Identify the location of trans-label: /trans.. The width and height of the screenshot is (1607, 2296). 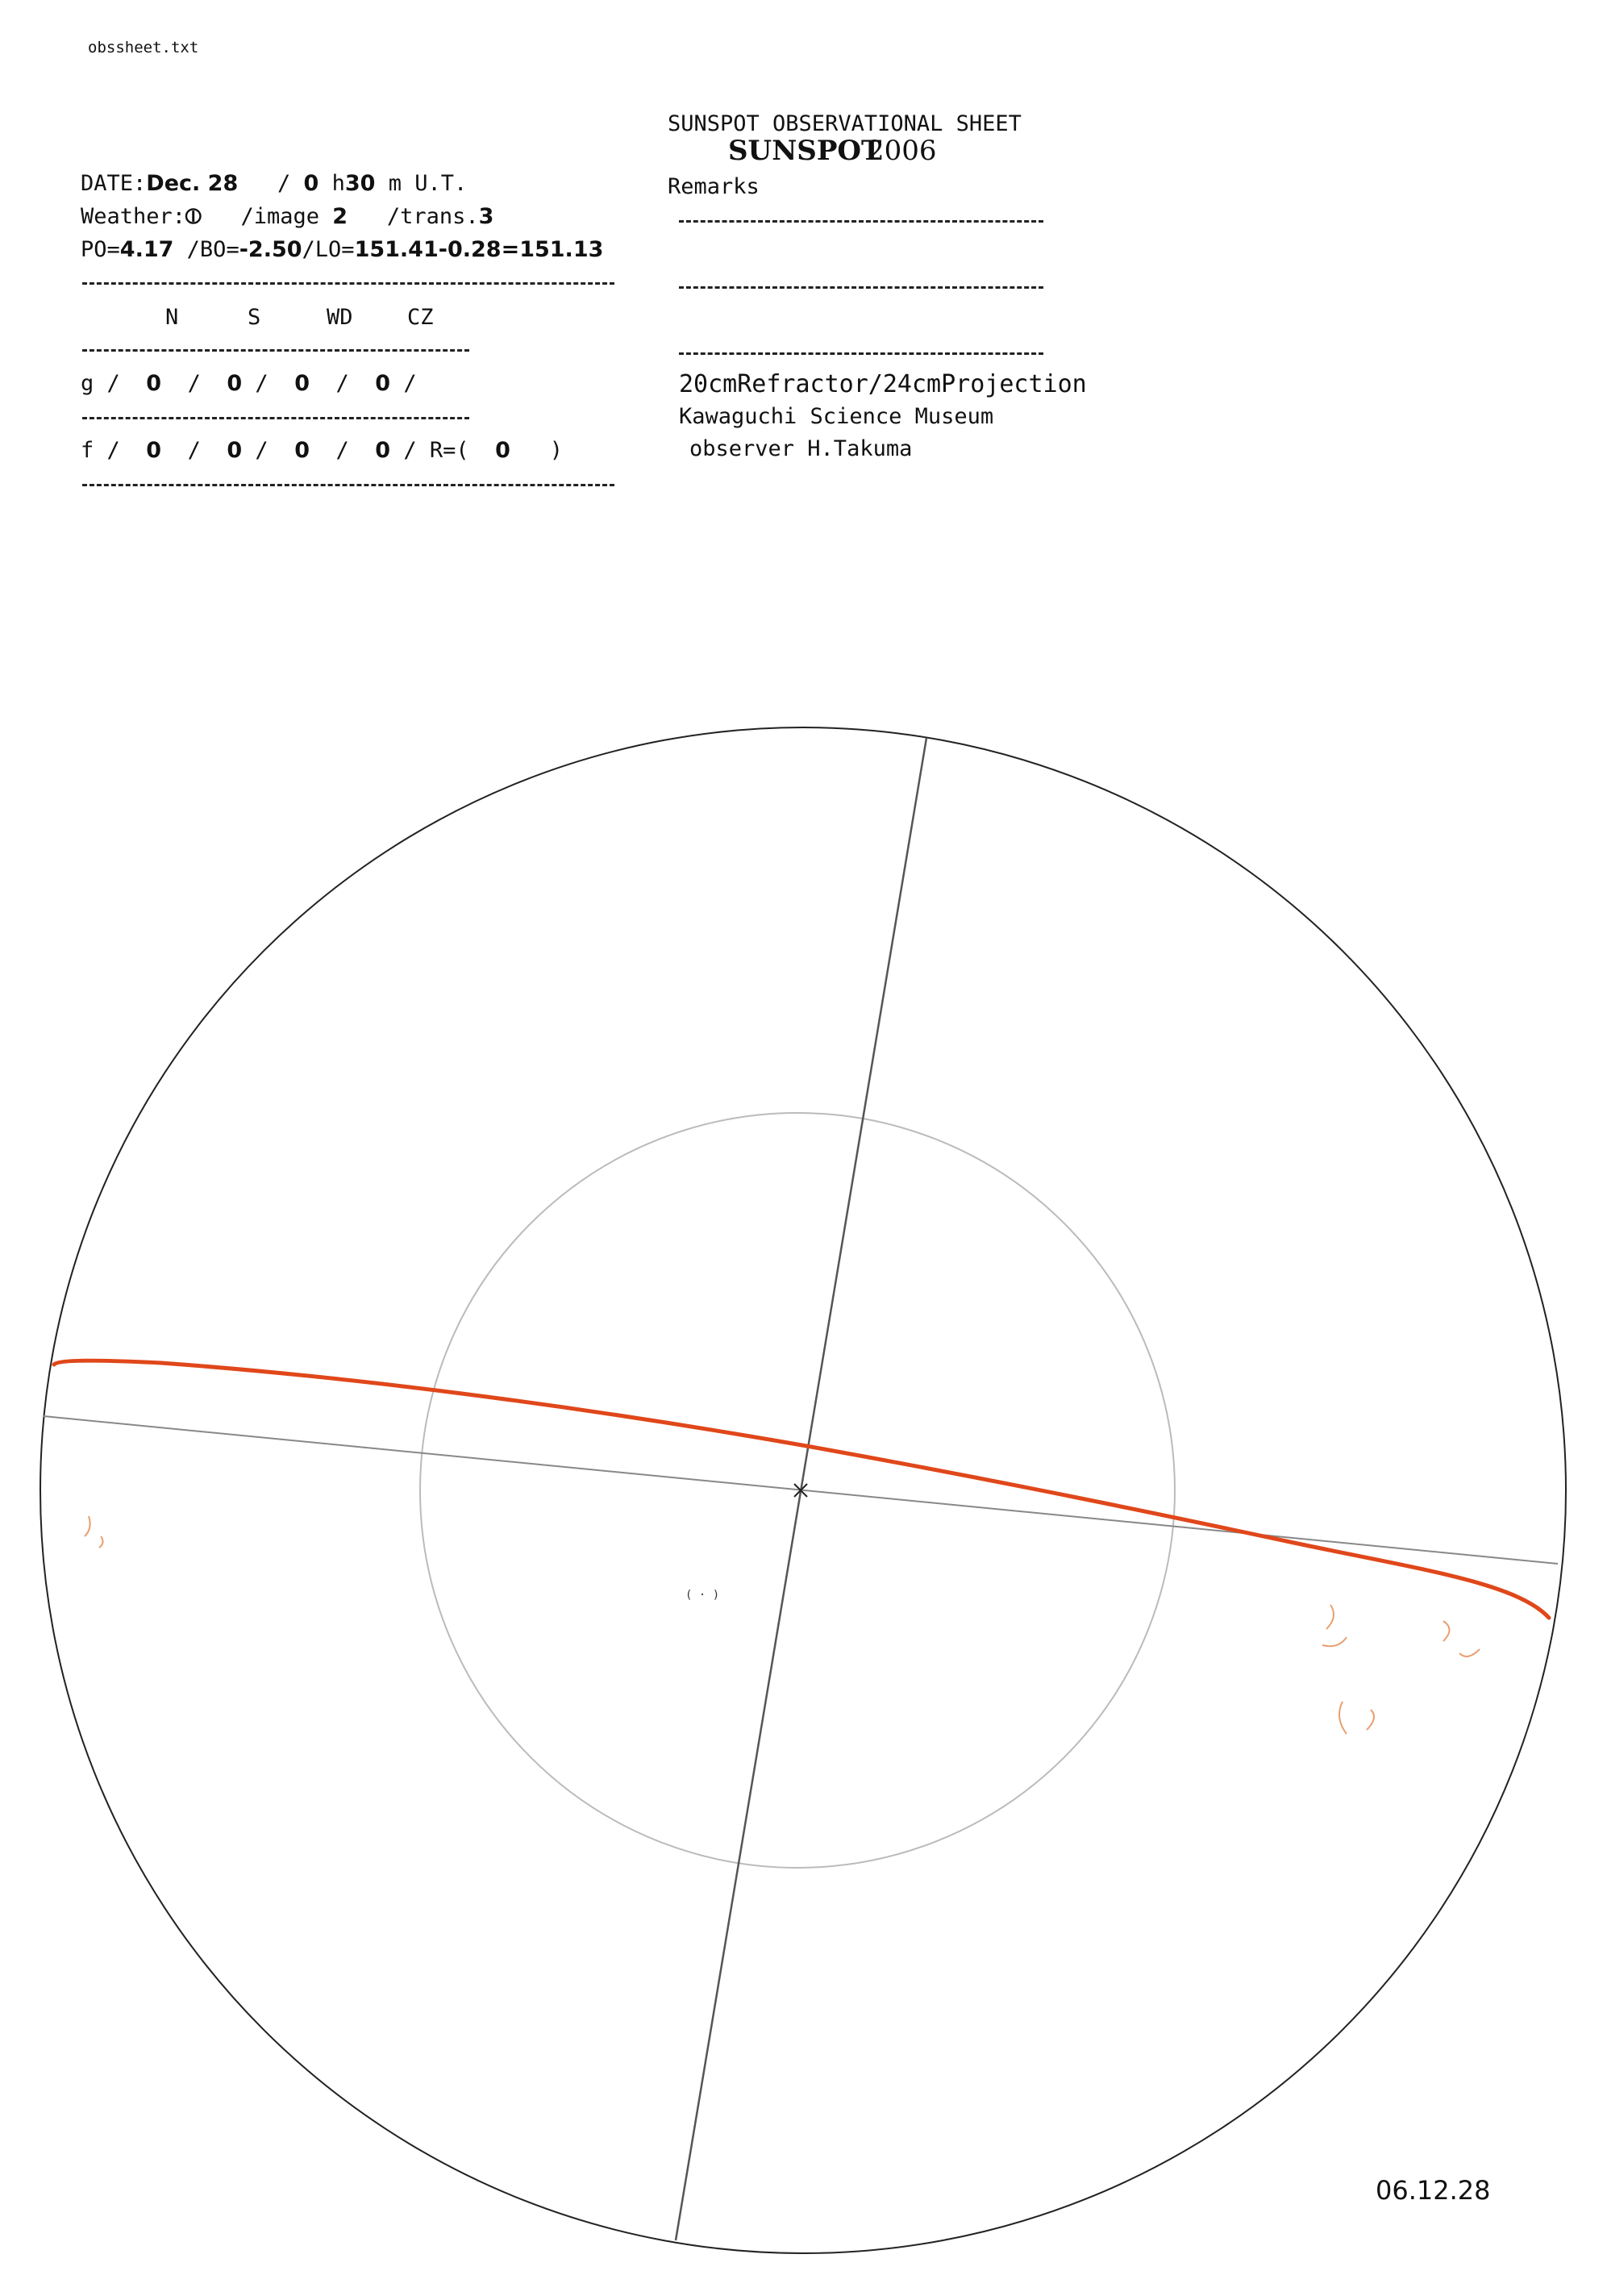
(433, 216).